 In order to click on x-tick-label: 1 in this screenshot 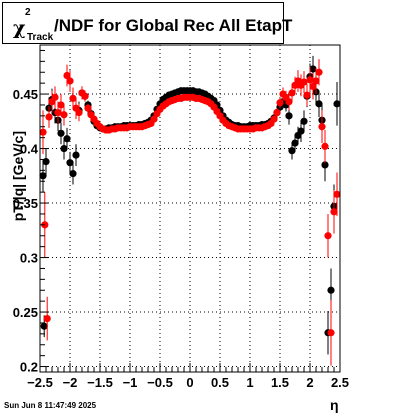, I will do `click(249, 382)`.